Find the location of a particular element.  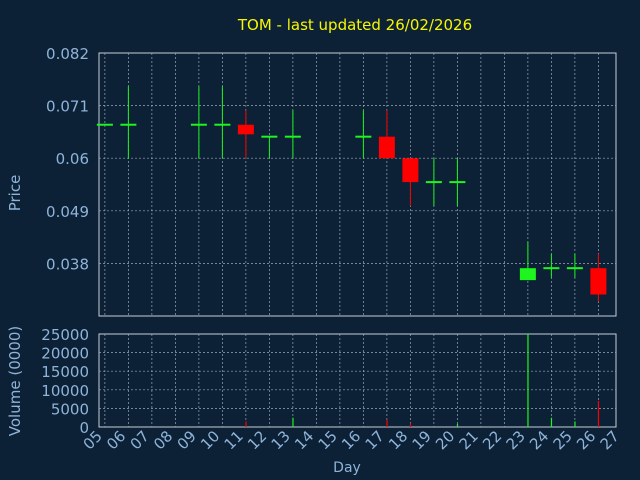

price-tick-label: 0.06 is located at coordinates (72, 159).